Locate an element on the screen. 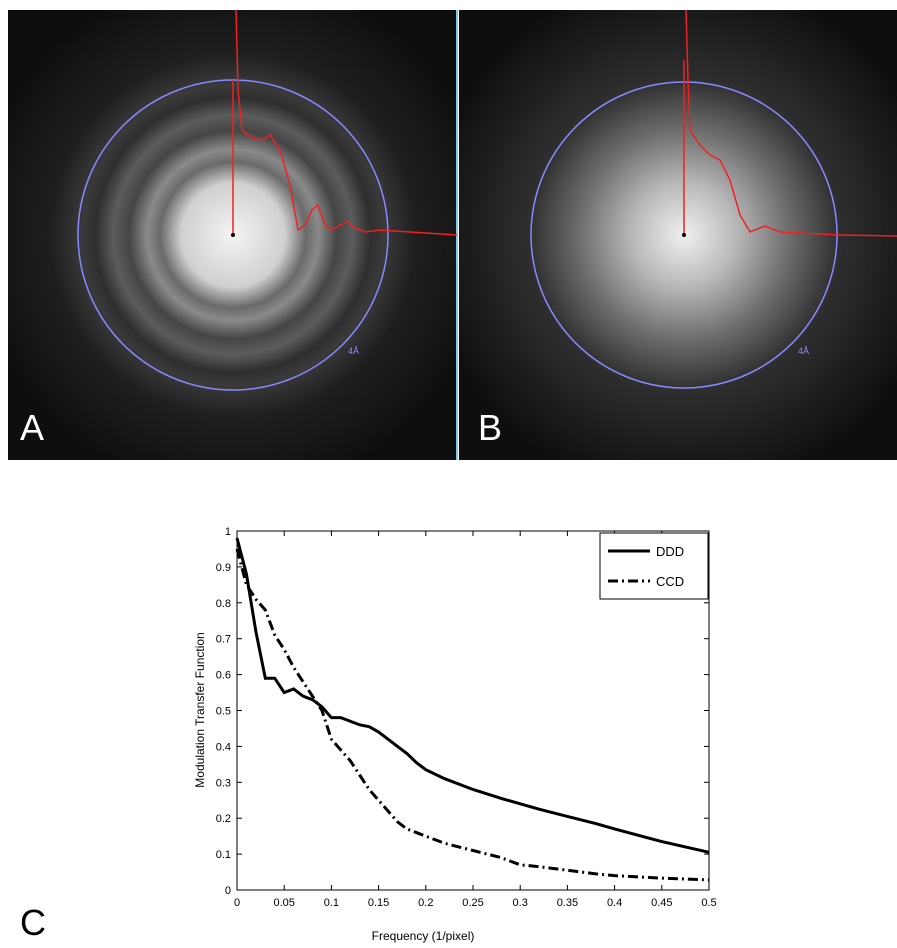 This screenshot has height=948, width=897. x-tick-label: 0 is located at coordinates (237, 903).